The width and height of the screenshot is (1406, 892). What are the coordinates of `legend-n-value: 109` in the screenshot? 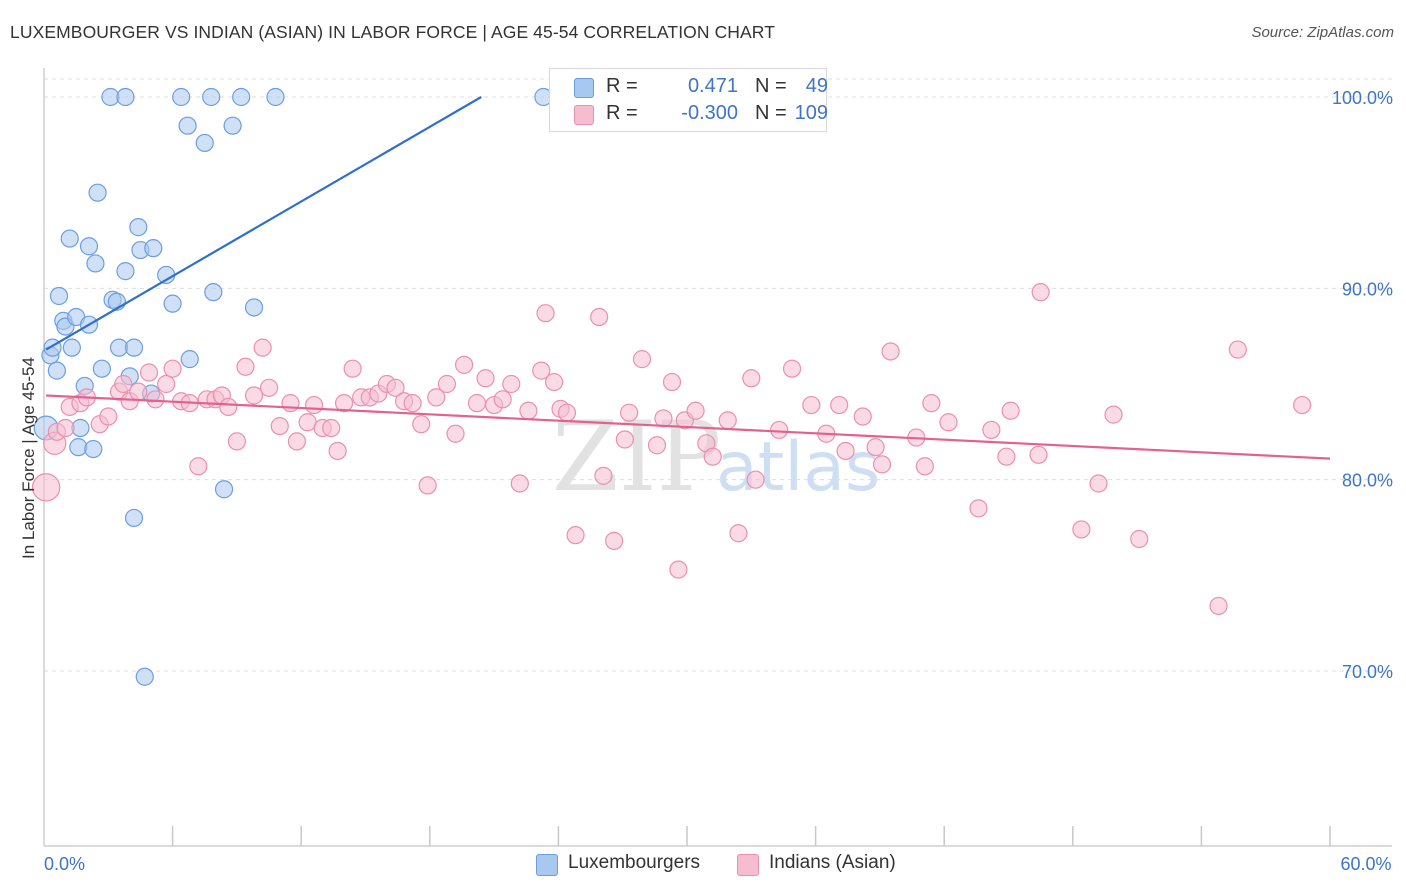 It's located at (811, 113).